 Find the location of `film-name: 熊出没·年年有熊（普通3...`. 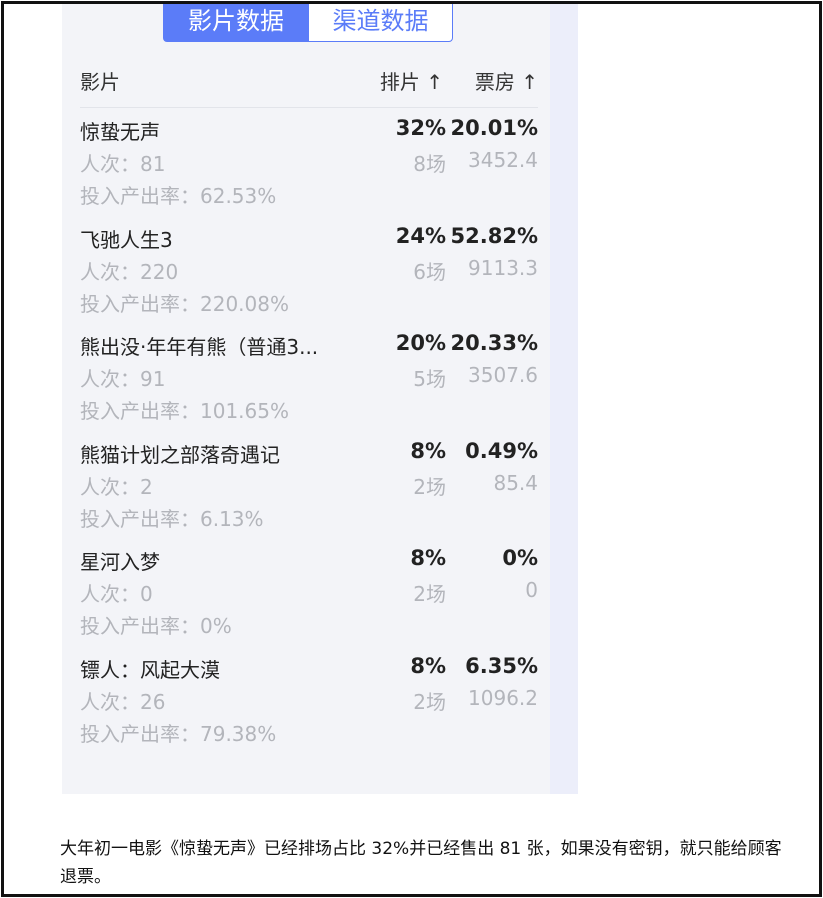

film-name: 熊出没·年年有熊（普通3... is located at coordinates (199, 347).